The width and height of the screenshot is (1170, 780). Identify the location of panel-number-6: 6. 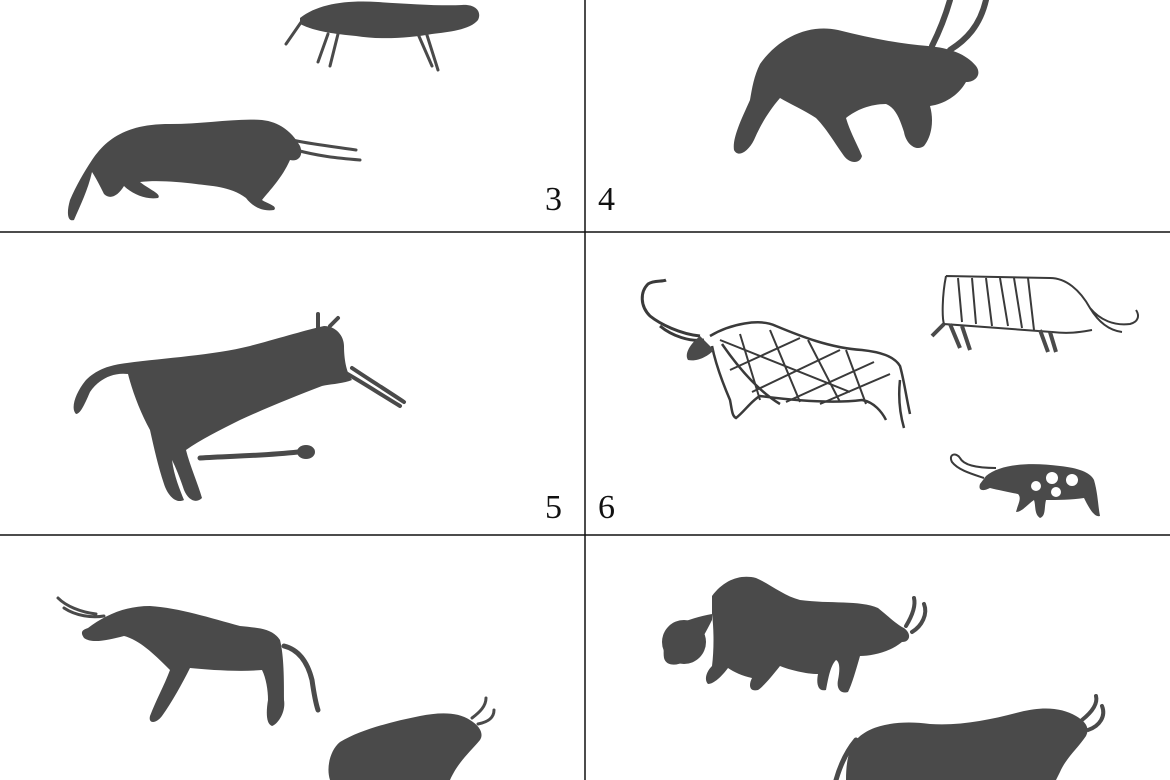
(606, 507).